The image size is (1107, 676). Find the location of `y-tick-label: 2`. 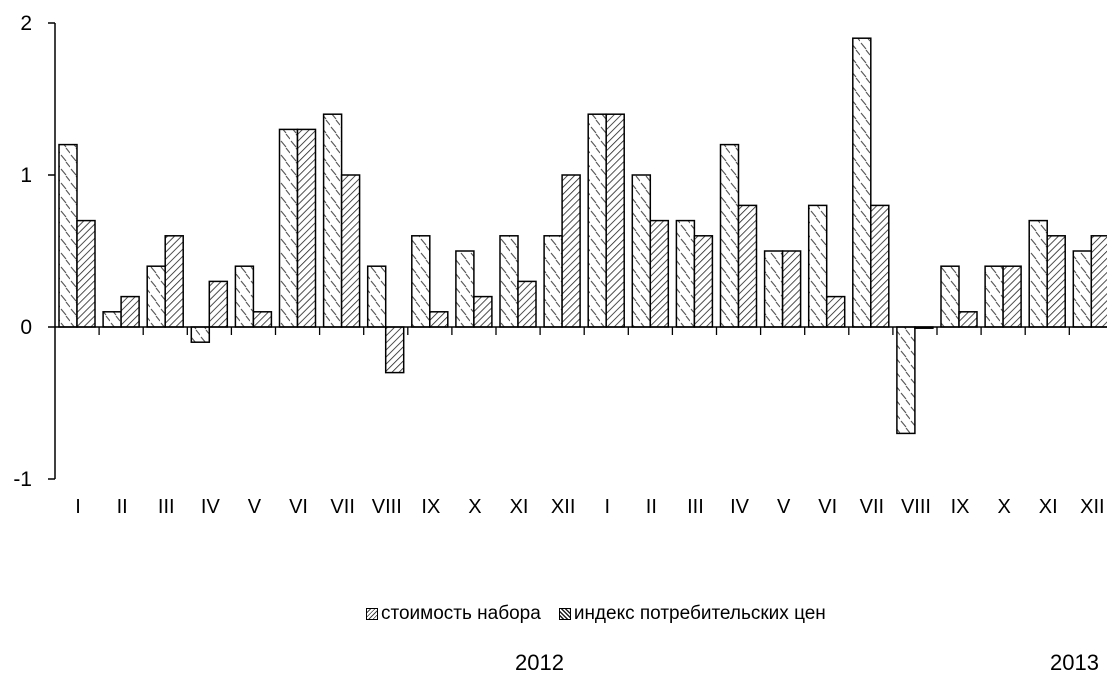

y-tick-label: 2 is located at coordinates (26, 23).